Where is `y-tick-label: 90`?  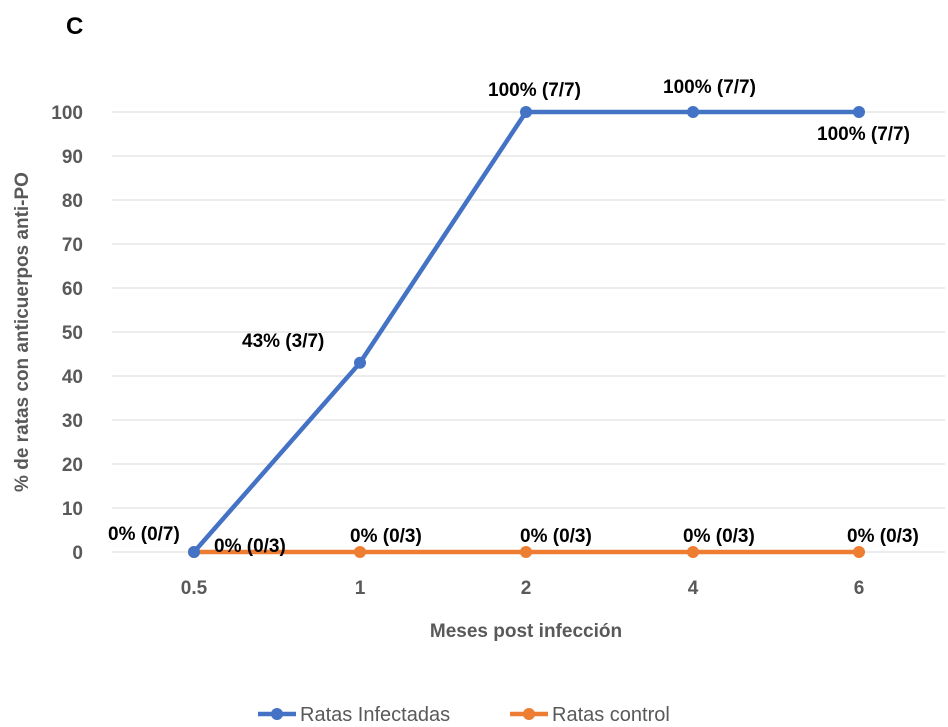 y-tick-label: 90 is located at coordinates (72, 157).